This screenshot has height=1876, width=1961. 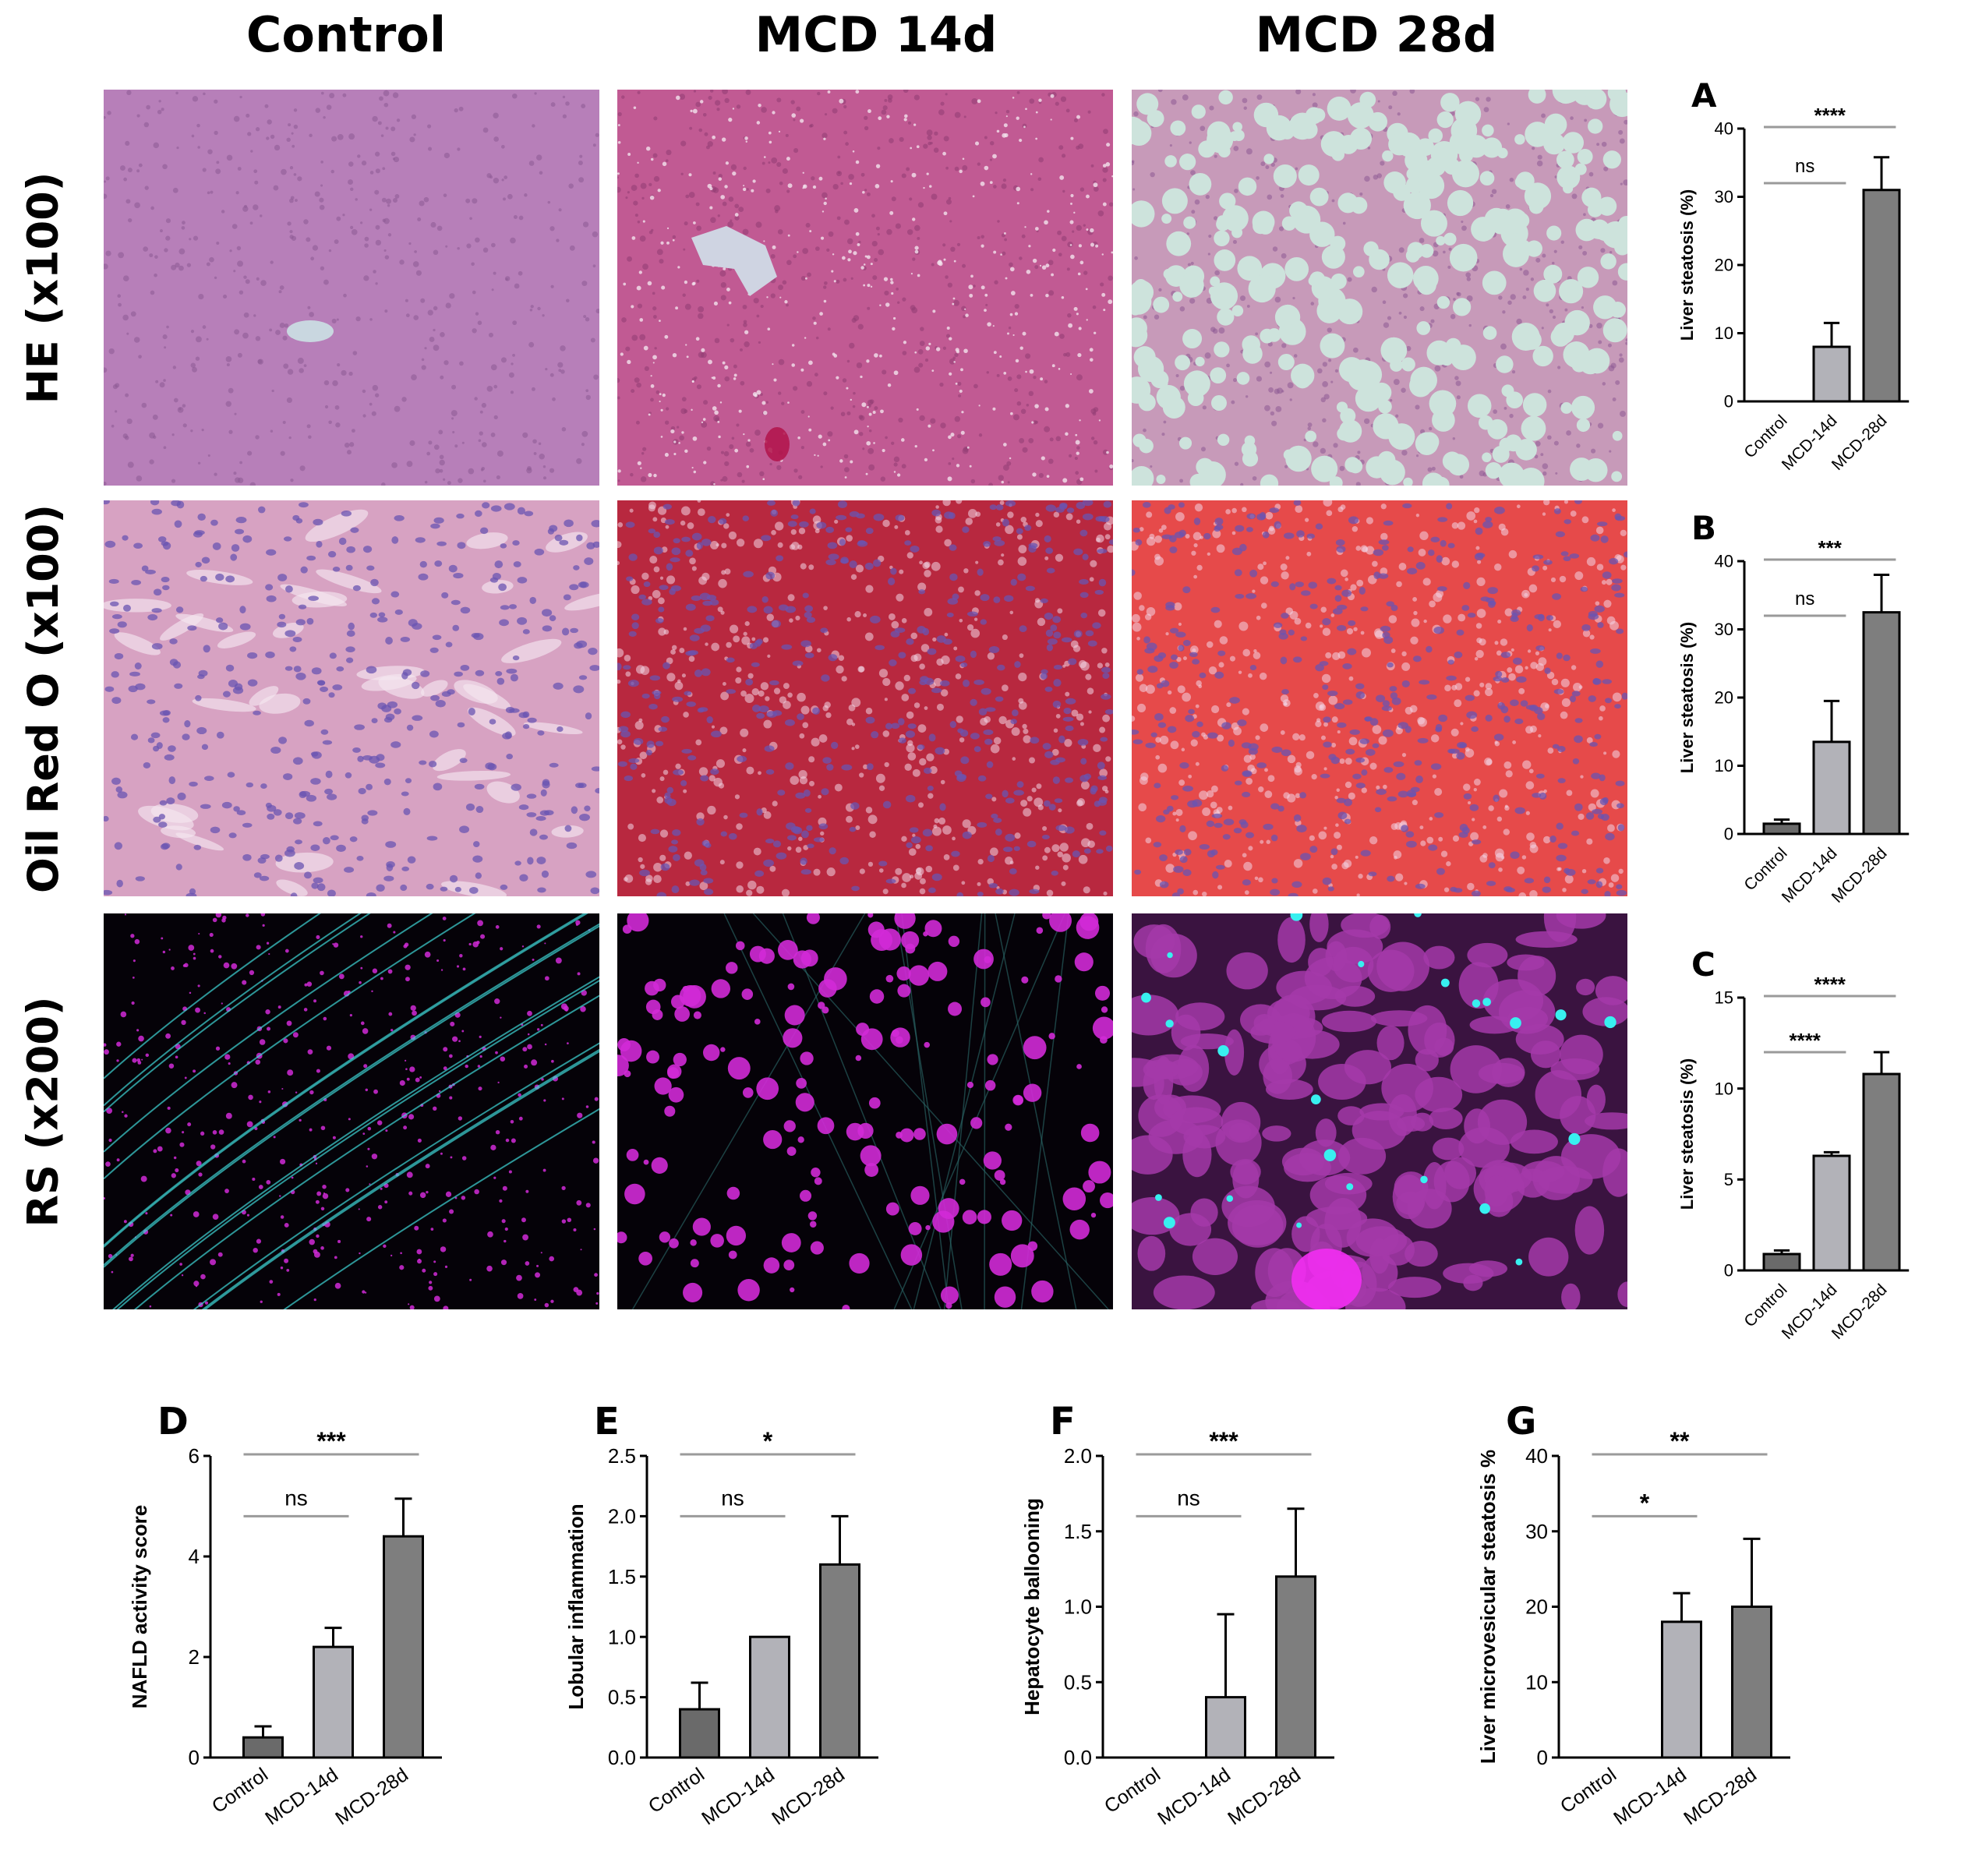 I want to click on micrograph-rs-mcd-14d, so click(x=865, y=1111).